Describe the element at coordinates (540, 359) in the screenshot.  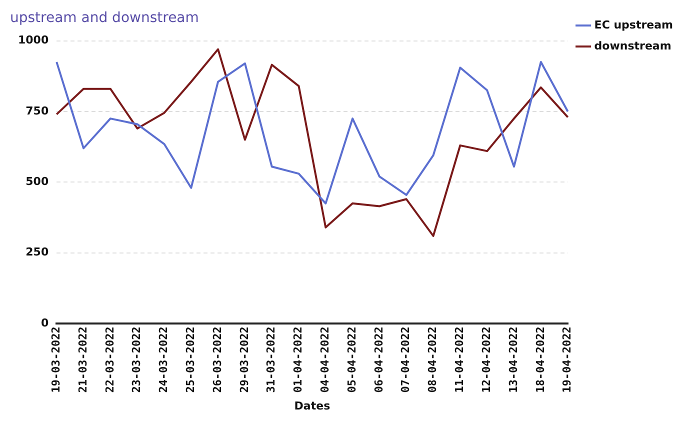
I see `x-tick-label: 18-04-2022` at that location.